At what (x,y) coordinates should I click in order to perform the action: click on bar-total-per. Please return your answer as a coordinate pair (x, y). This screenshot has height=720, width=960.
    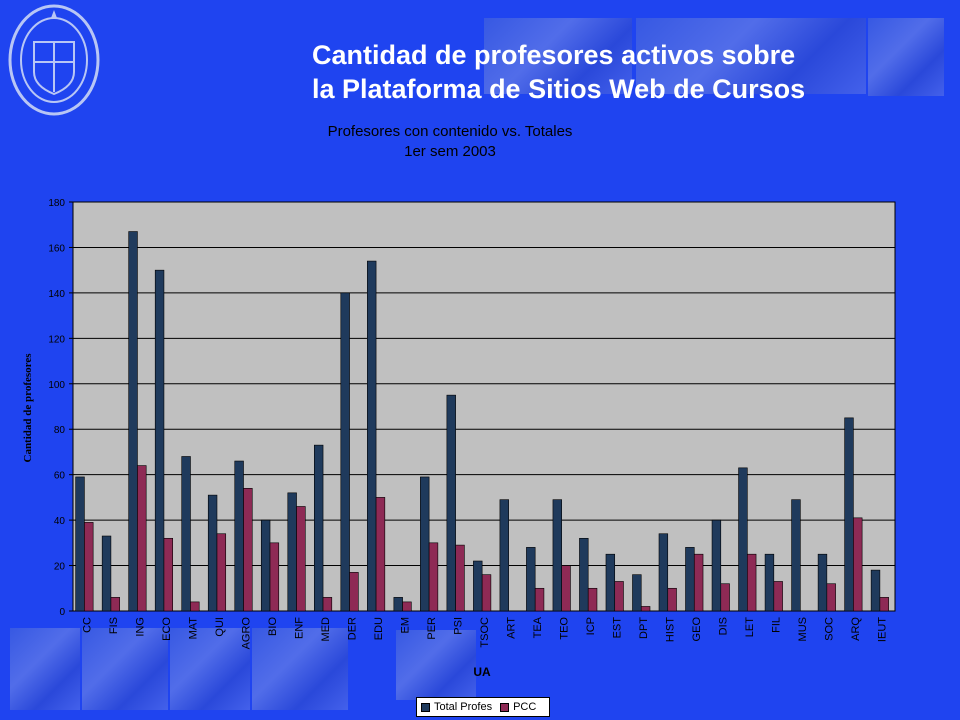
    Looking at the image, I should click on (425, 544).